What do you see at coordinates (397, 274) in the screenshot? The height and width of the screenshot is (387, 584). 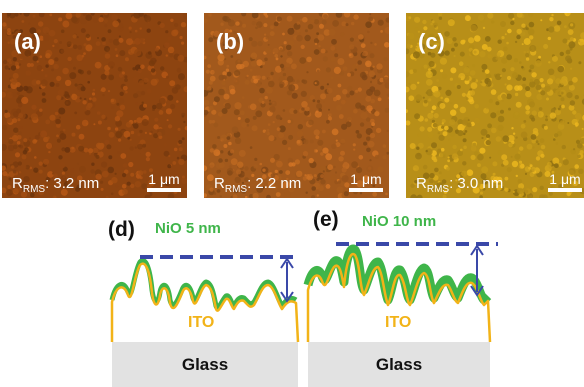 I see `nio-film-e` at bounding box center [397, 274].